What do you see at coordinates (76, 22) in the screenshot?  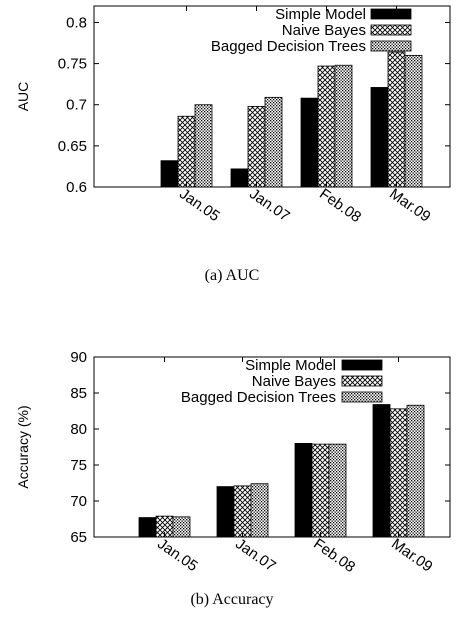 I see `y-tick-label: 0.8` at bounding box center [76, 22].